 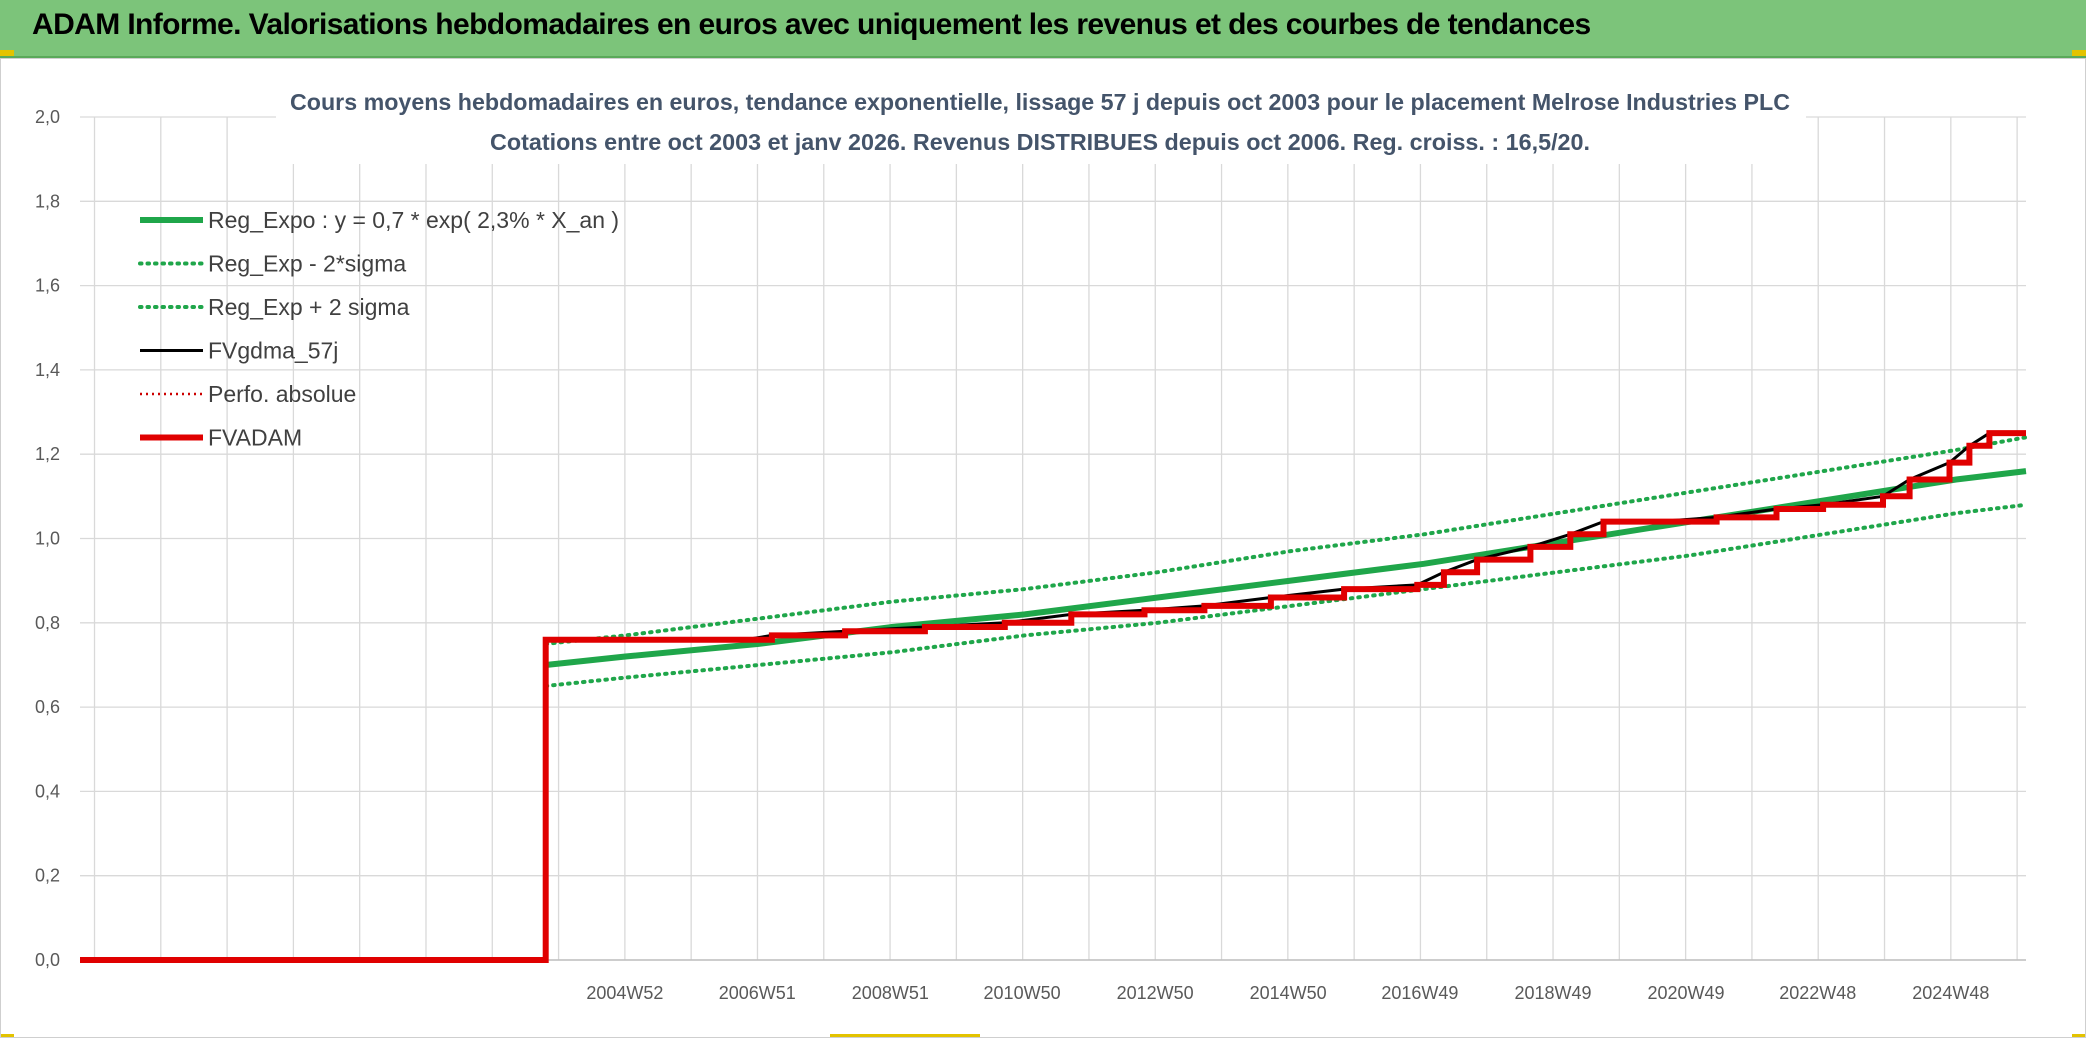 I want to click on y-tick-label: 0,2, so click(x=47, y=876).